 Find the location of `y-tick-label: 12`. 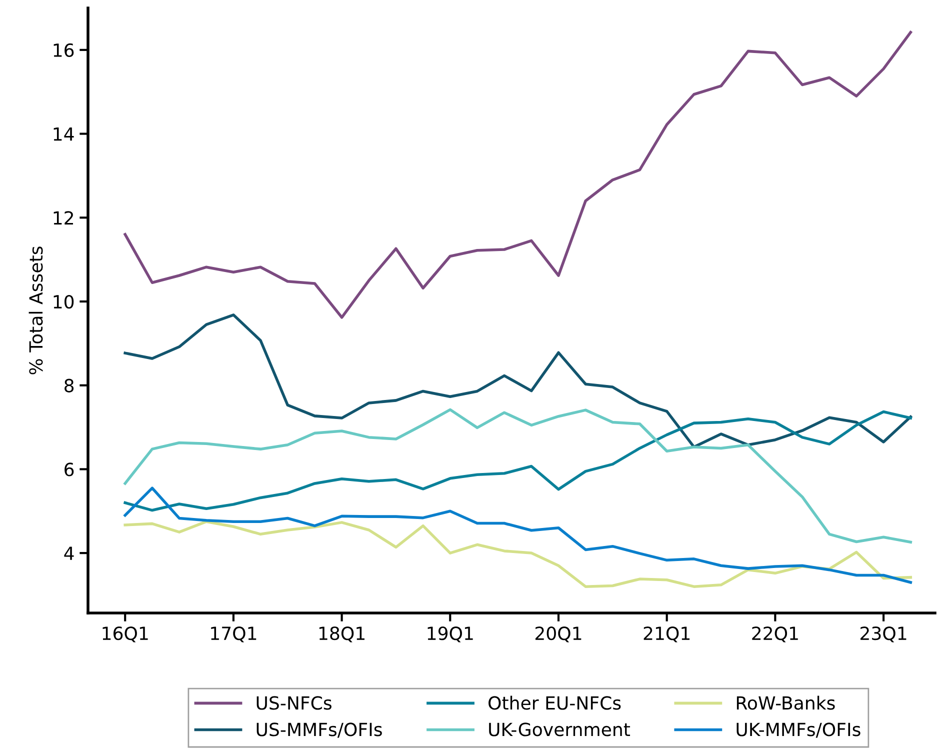

y-tick-label: 12 is located at coordinates (63, 217).